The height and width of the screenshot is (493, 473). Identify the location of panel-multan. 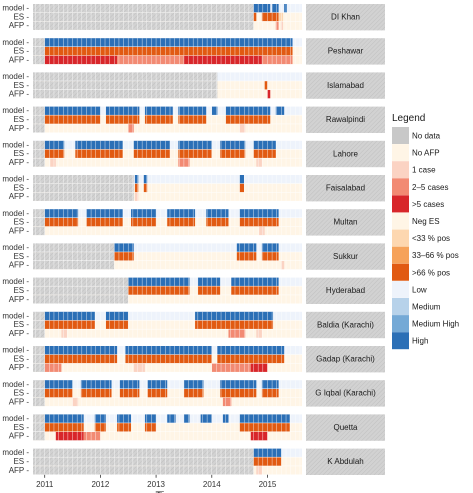
(209, 222).